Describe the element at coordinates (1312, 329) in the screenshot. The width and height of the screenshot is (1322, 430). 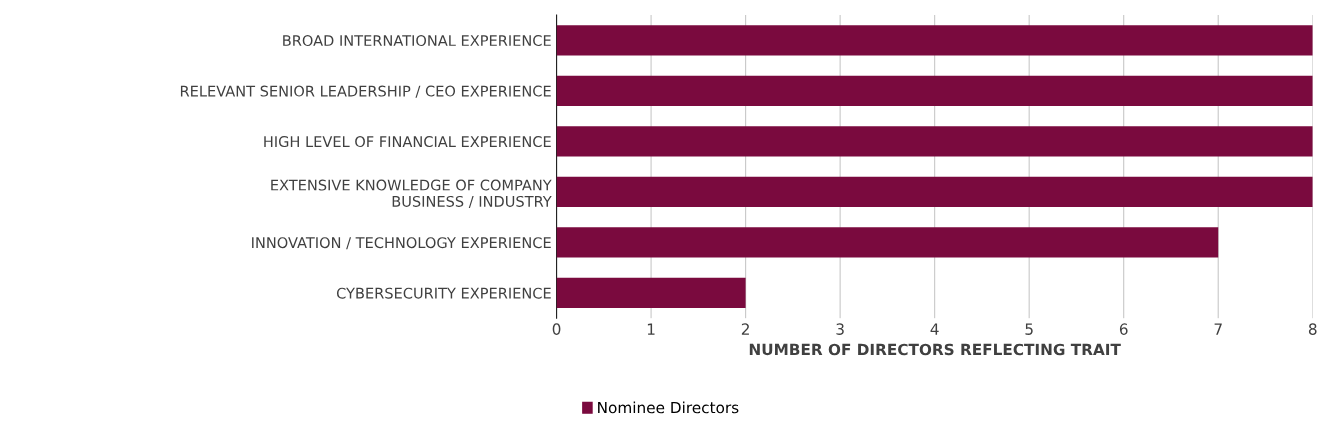
I see `x-tick-label: 8` at that location.